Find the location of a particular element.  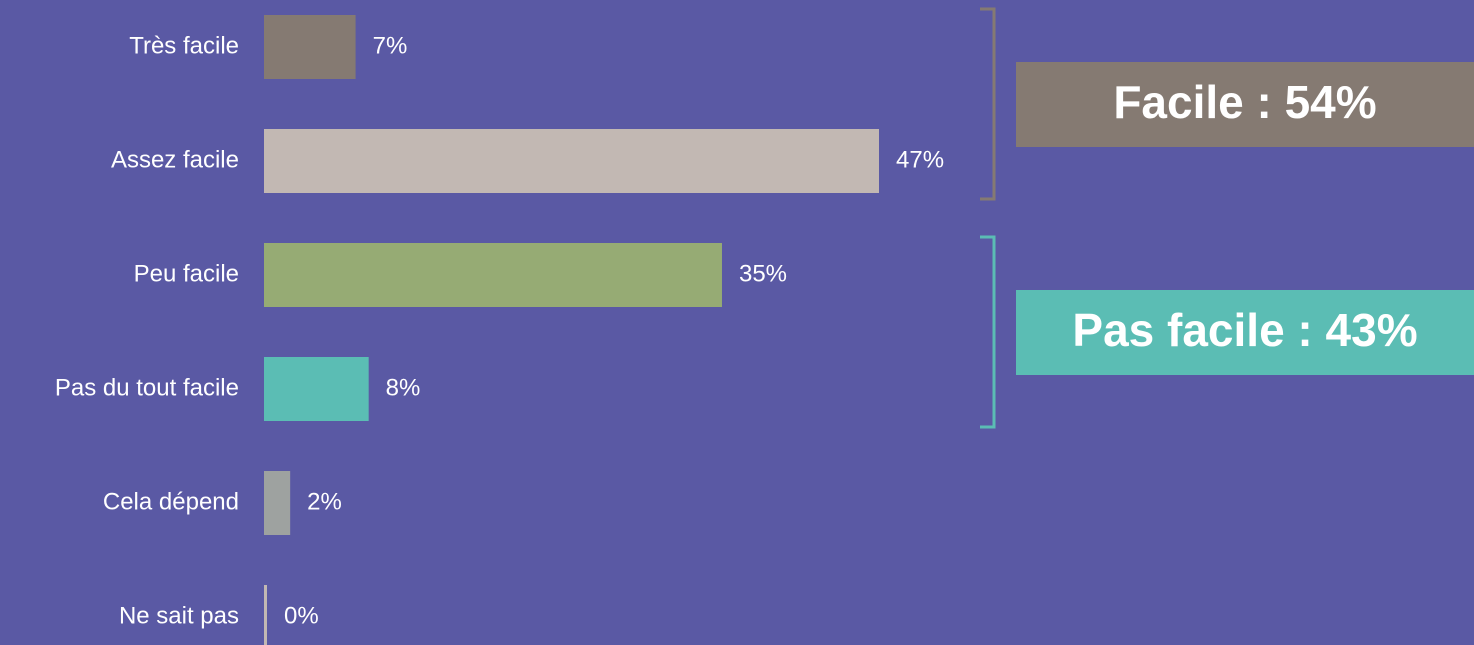

value-label: 8% is located at coordinates (403, 387).